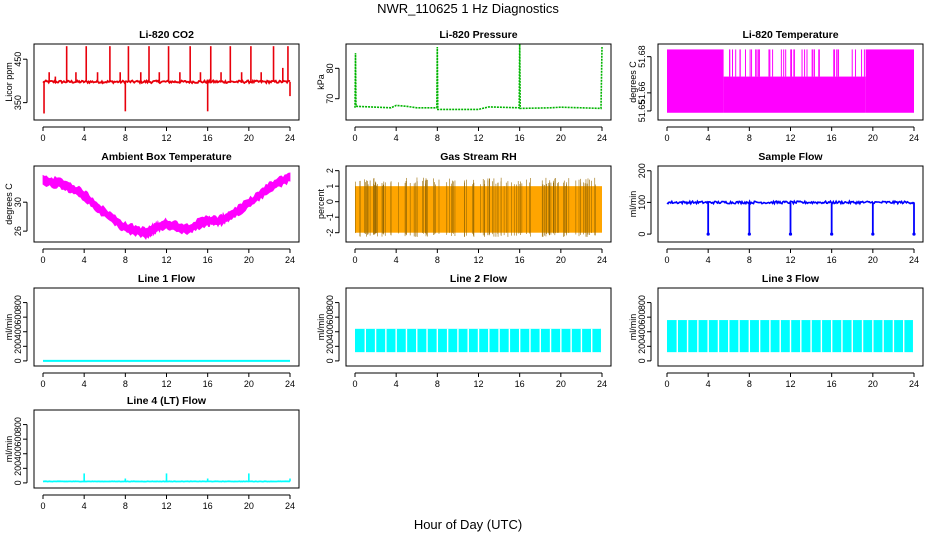  Describe the element at coordinates (330, 68) in the screenshot. I see `li-820-pressure-y-tick-label: 80` at that location.